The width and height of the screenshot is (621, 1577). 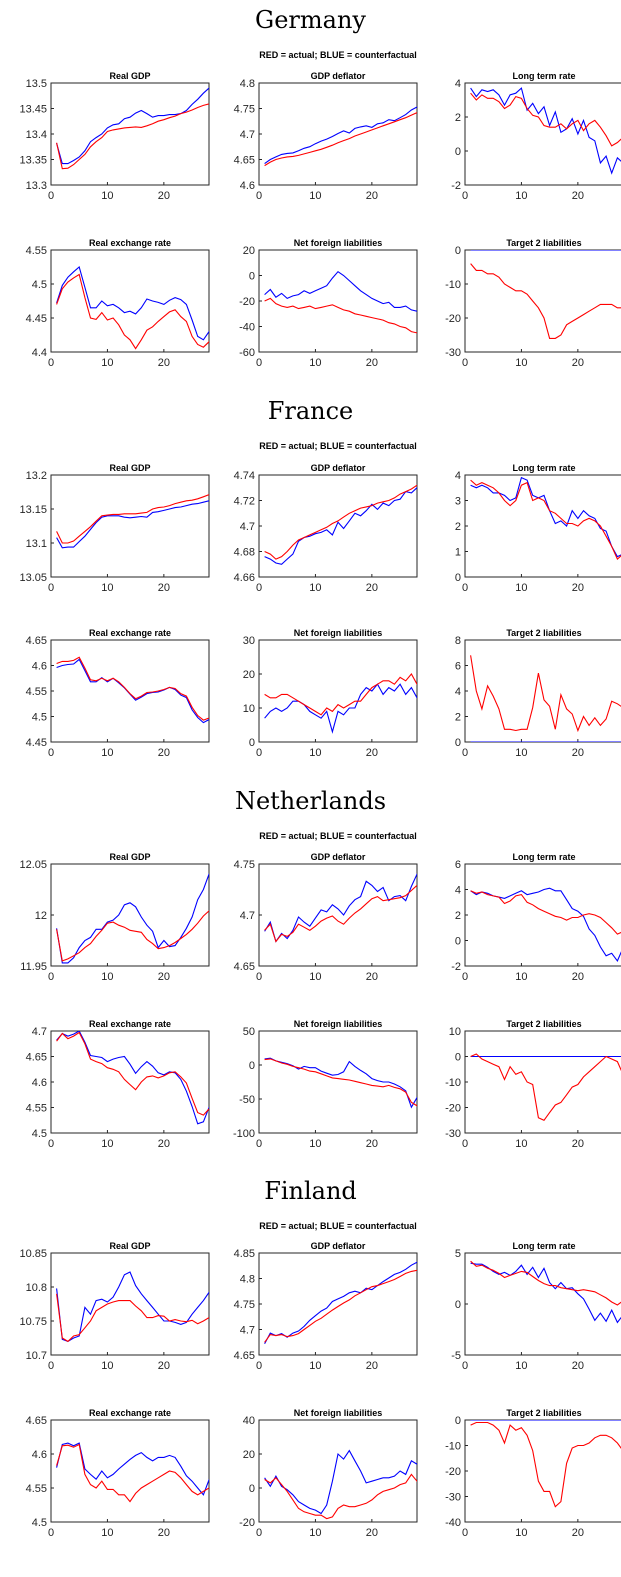 I want to click on panel-title: Net foreign liabilities, so click(x=338, y=243).